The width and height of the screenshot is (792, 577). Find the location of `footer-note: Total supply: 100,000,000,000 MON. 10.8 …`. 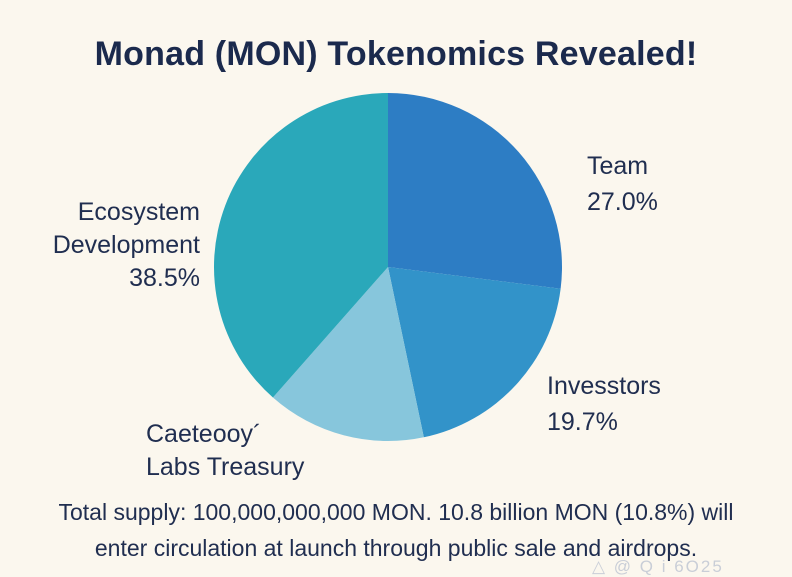

footer-note: Total supply: 100,000,000,000 MON. 10.8 … is located at coordinates (396, 530).